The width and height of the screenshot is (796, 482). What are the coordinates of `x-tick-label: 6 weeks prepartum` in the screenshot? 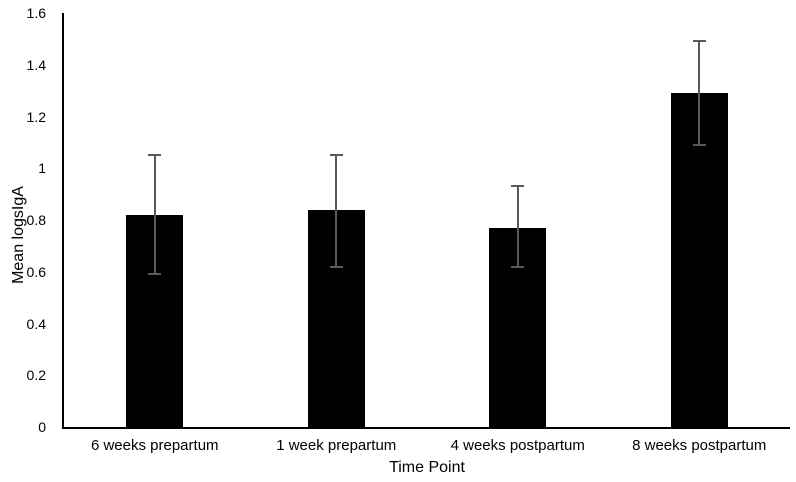 It's located at (154, 445).